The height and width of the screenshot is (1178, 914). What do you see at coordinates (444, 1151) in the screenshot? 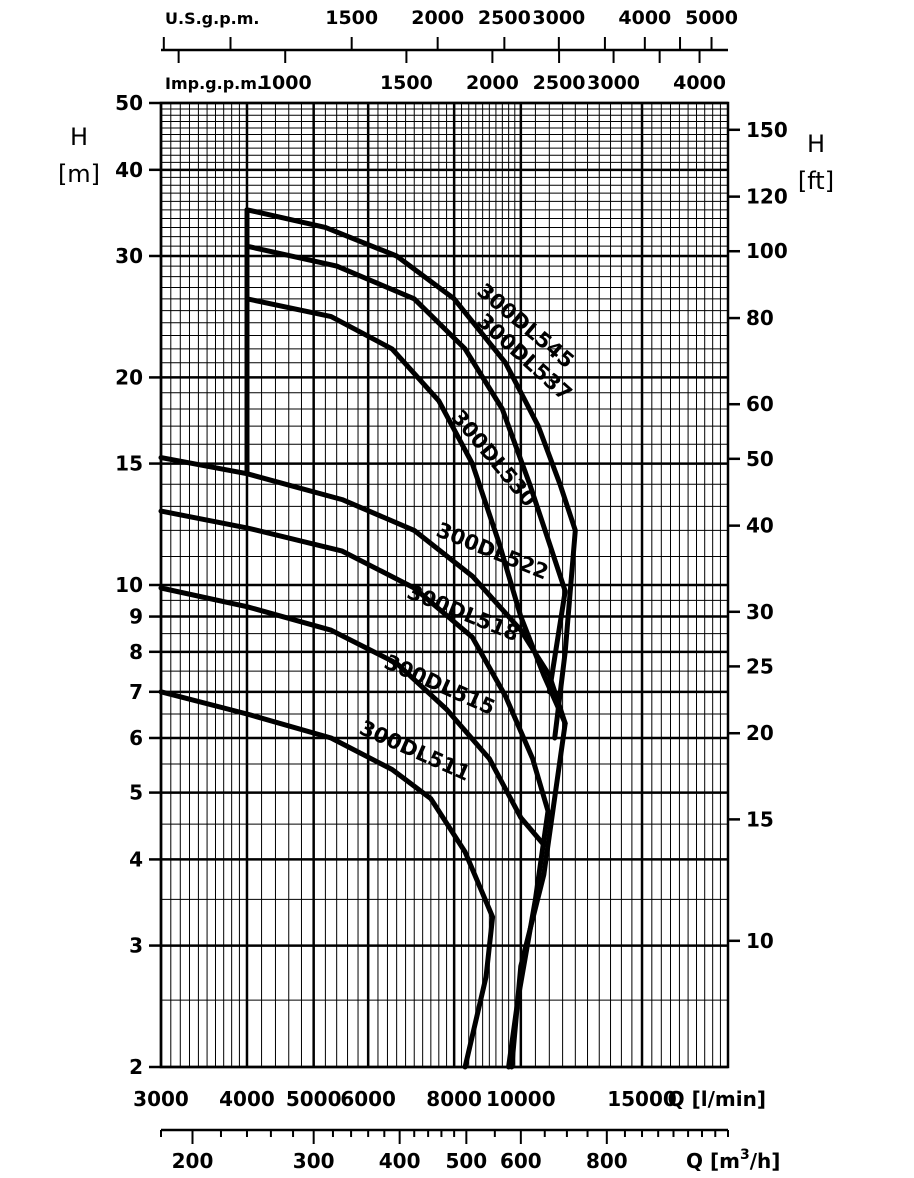
I see `m3h-x-ticks: 200 300 400 500 600 800` at bounding box center [444, 1151].